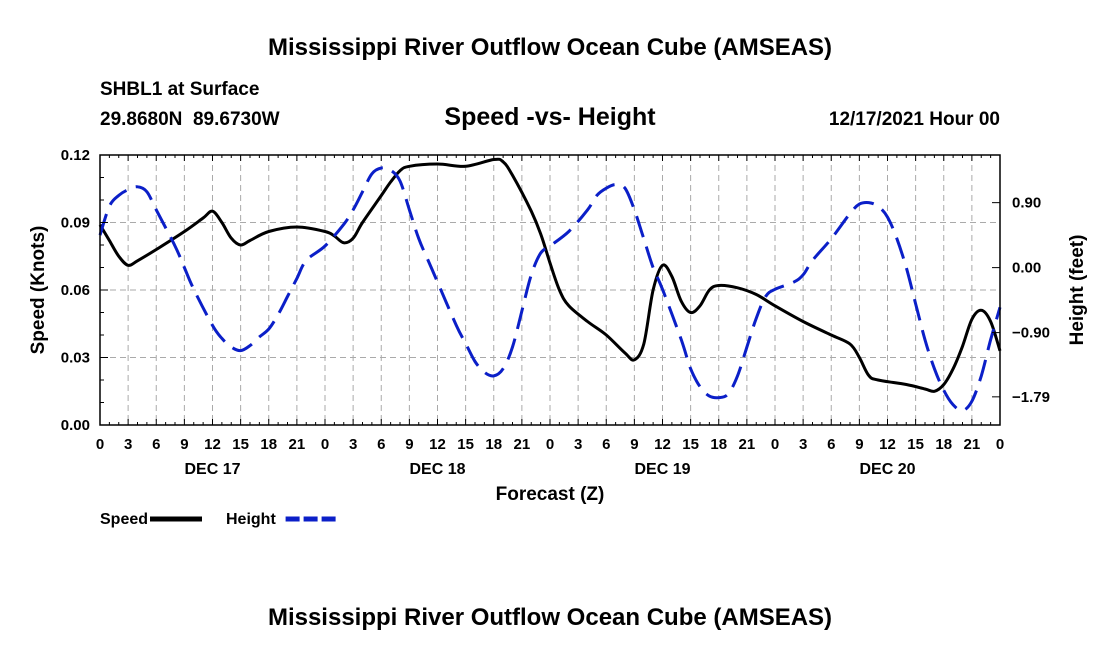 The width and height of the screenshot is (1100, 650). What do you see at coordinates (662, 469) in the screenshot?
I see `day-label: DEC 19` at bounding box center [662, 469].